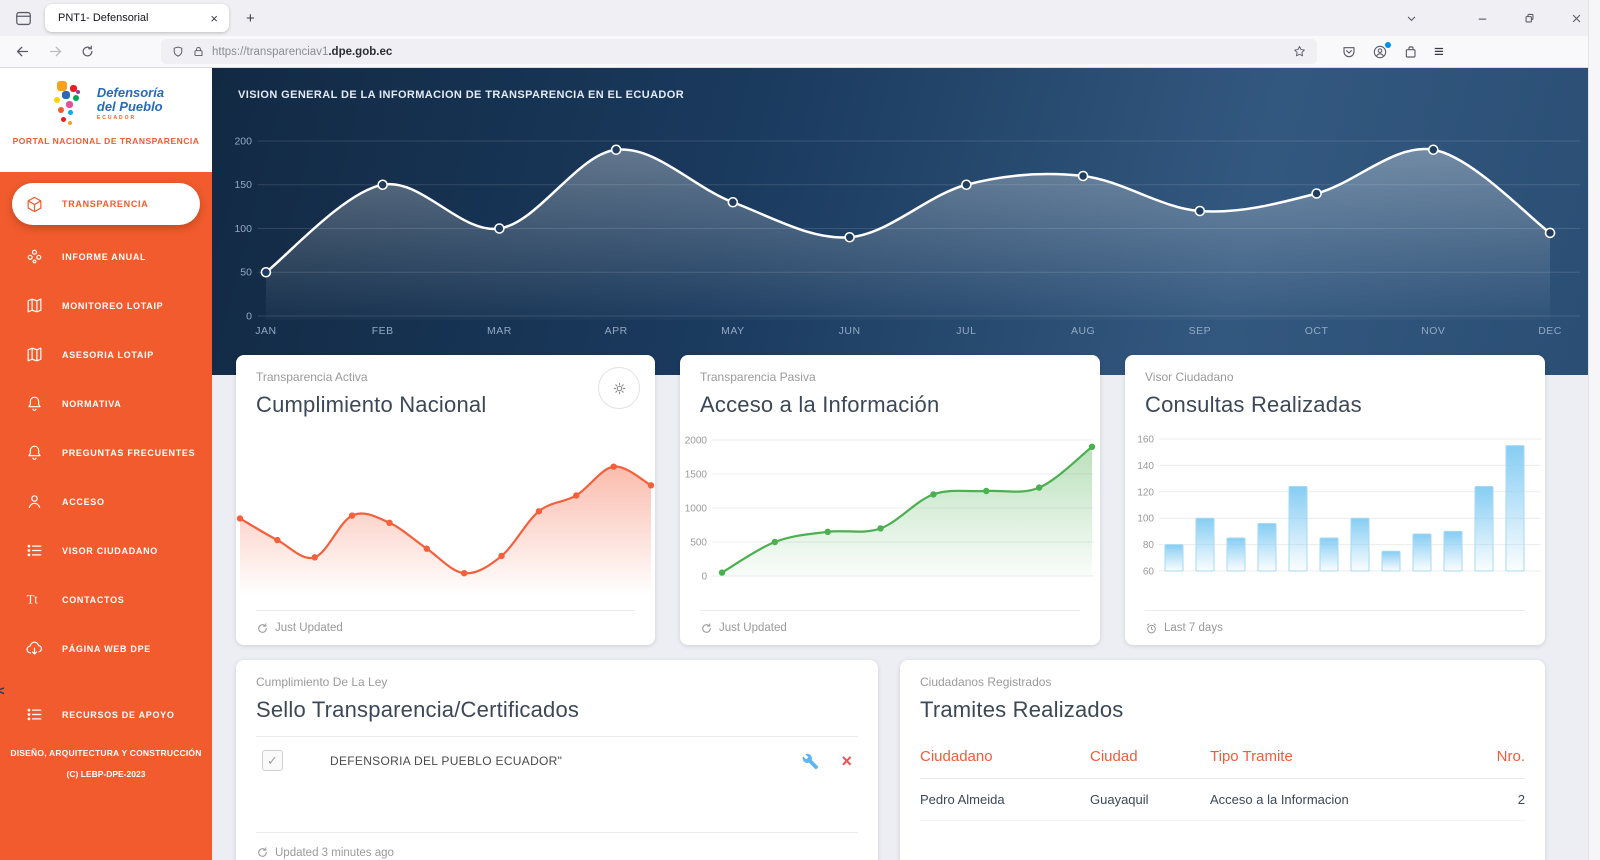 The image size is (1600, 860). Describe the element at coordinates (106, 141) in the screenshot. I see `portal-label: PORTAL NACIONAL DE TRANSPARENCIA` at that location.